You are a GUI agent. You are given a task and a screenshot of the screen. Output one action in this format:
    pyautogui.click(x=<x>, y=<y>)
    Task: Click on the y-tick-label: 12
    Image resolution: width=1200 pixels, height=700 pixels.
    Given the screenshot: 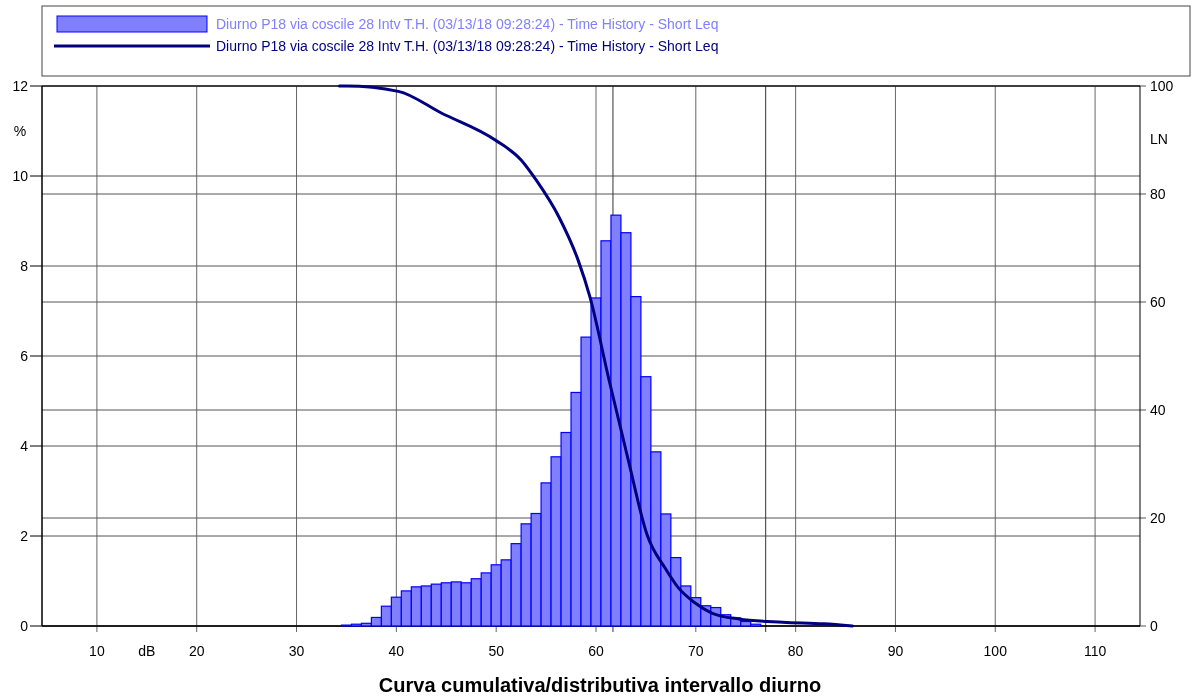 What is the action you would take?
    pyautogui.click(x=20, y=86)
    